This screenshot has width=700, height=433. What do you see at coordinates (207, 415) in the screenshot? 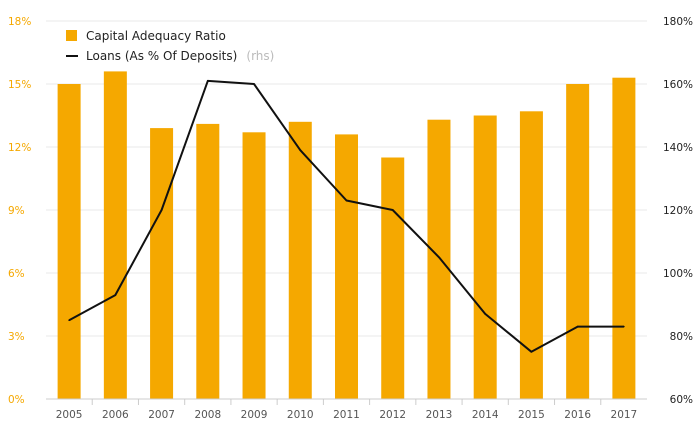
I see `x-tick-label: 2008` at bounding box center [207, 415].